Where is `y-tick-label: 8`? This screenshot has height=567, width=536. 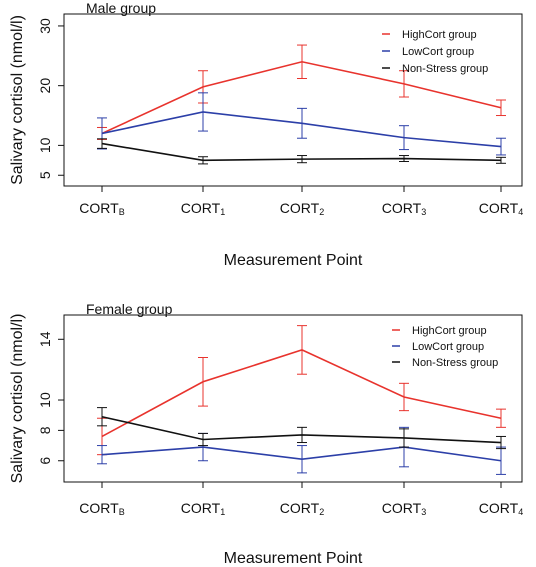 y-tick-label: 8 is located at coordinates (45, 430).